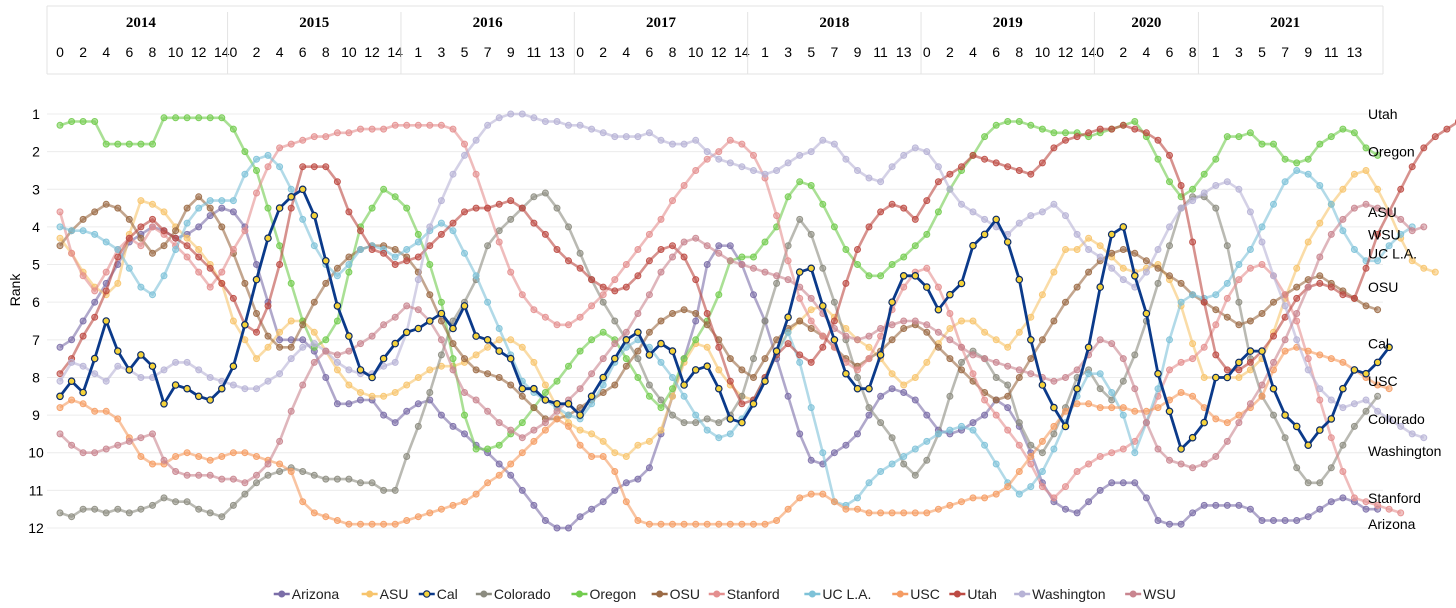 Image resolution: width=1456 pixels, height=608 pixels. Describe the element at coordinates (973, 594) in the screenshot. I see `legend-item-utah: Utah` at that location.